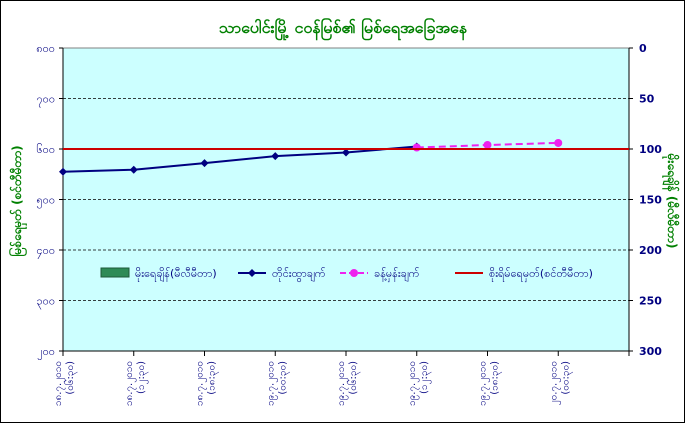 This screenshot has width=685, height=426. What do you see at coordinates (397, 274) in the screenshot?
I see `legend-label: ခန့်မှန်းချက်` at bounding box center [397, 274].